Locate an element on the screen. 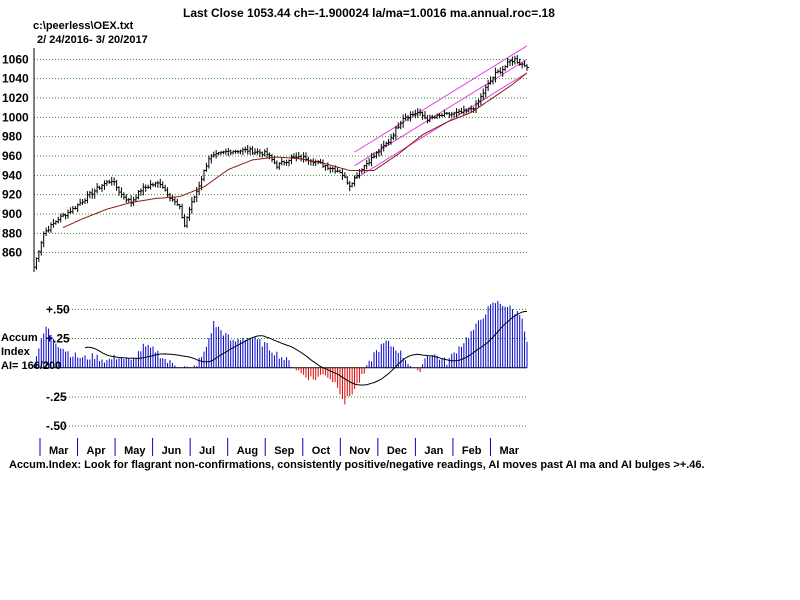 The width and height of the screenshot is (800, 600). month-label: May is located at coordinates (135, 451).